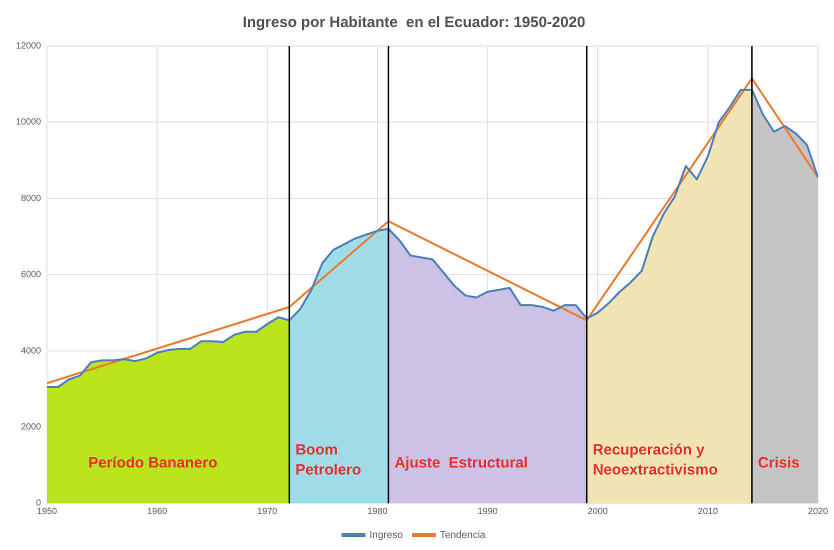 The width and height of the screenshot is (834, 550). What do you see at coordinates (818, 511) in the screenshot?
I see `x-tick-label: 2020` at bounding box center [818, 511].